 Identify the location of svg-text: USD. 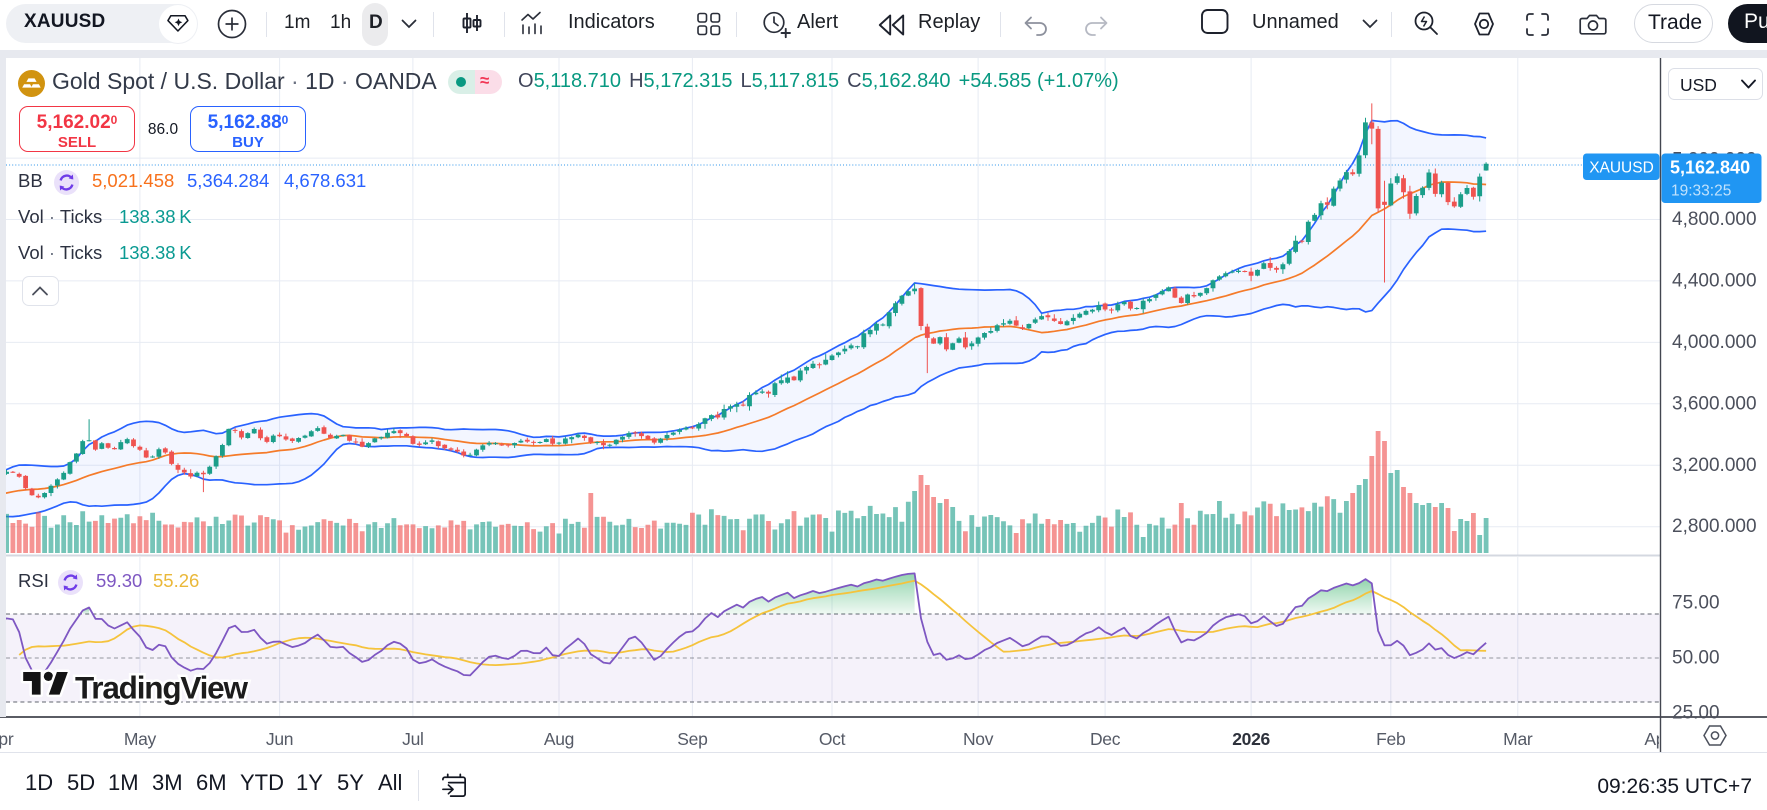
(1698, 85).